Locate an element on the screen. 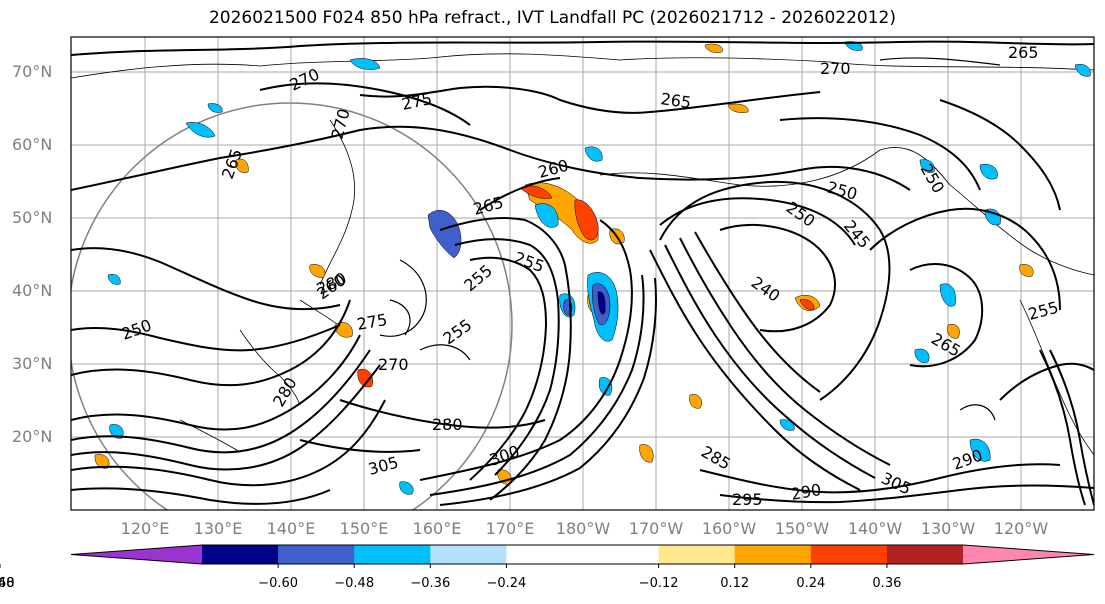 The height and width of the screenshot is (604, 1105). colorbar-tick-label: 0.12 is located at coordinates (735, 583).